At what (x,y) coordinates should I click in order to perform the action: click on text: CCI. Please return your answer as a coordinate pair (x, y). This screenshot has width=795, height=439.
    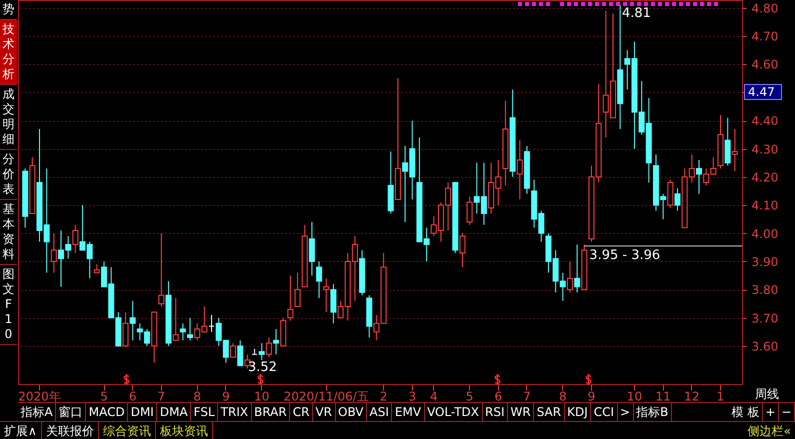
    Looking at the image, I should click on (604, 412).